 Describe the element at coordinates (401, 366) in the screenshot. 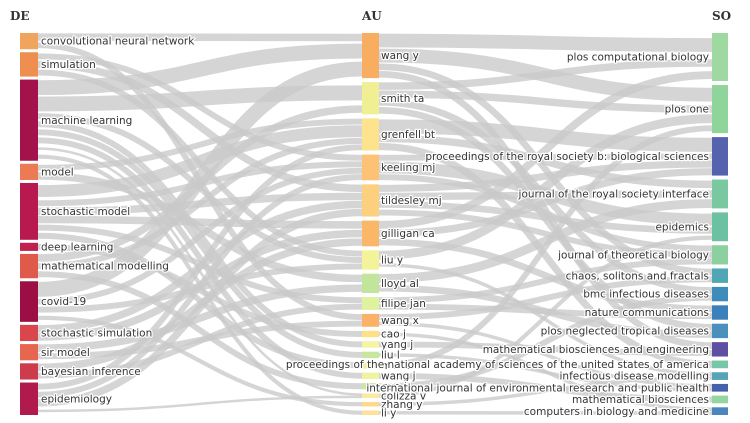

I see `node-label-au-au14: maire n` at that location.